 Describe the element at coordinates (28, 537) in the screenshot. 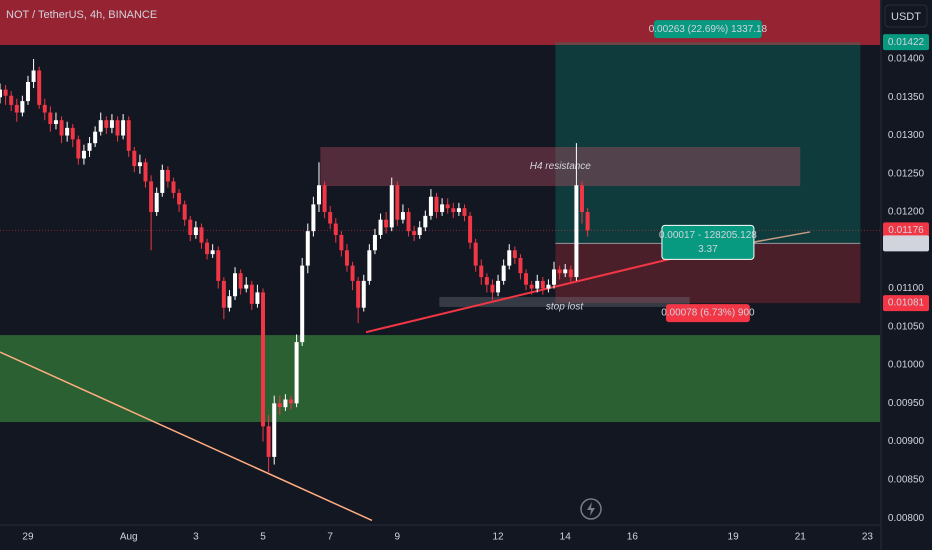

I see `x-tick-label: 29` at that location.